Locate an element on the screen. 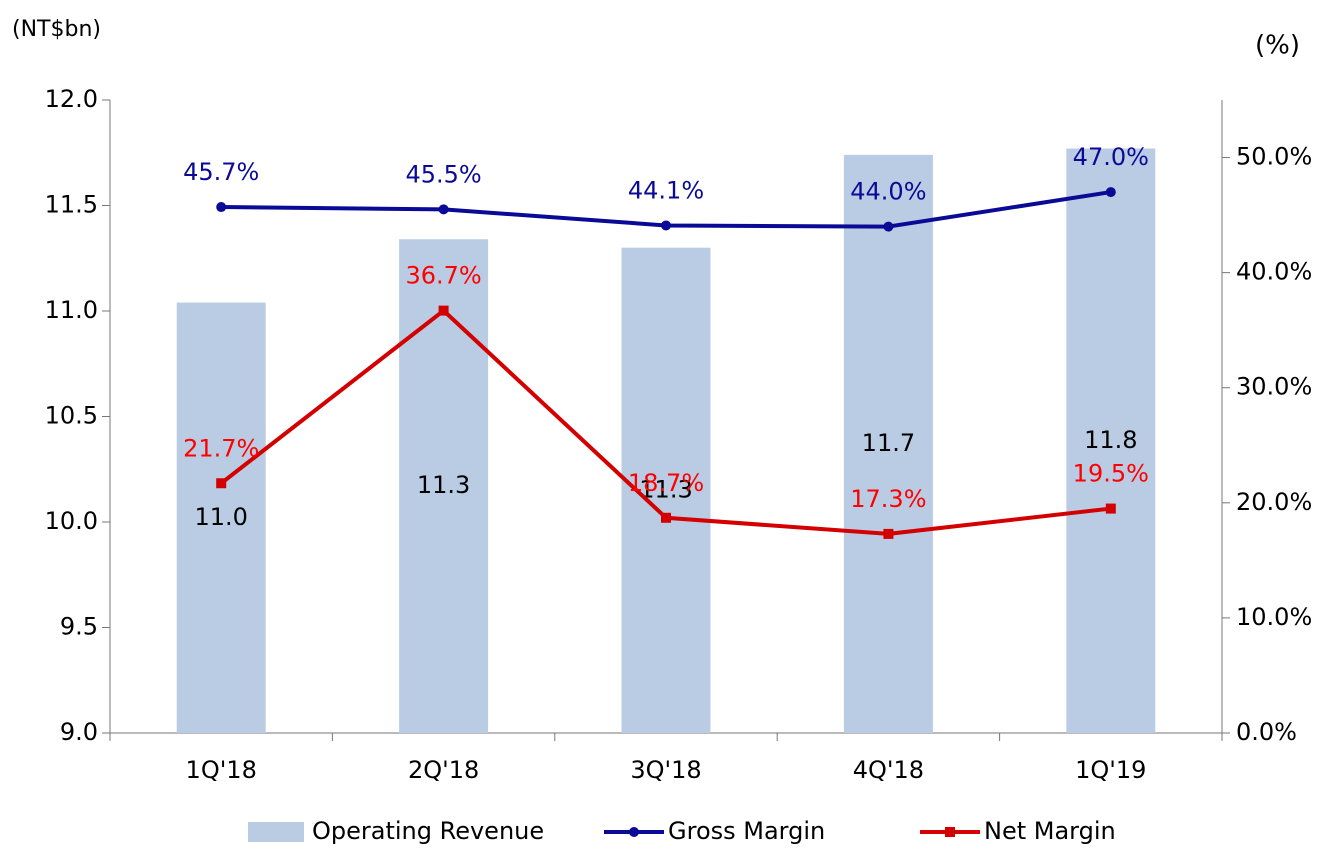  legend-label: Gross Margin is located at coordinates (746, 831).